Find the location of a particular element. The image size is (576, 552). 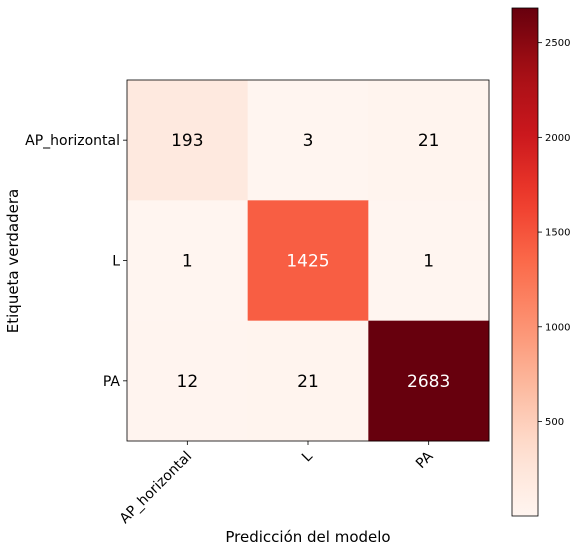

cell-value-label: 1425 is located at coordinates (307, 262).